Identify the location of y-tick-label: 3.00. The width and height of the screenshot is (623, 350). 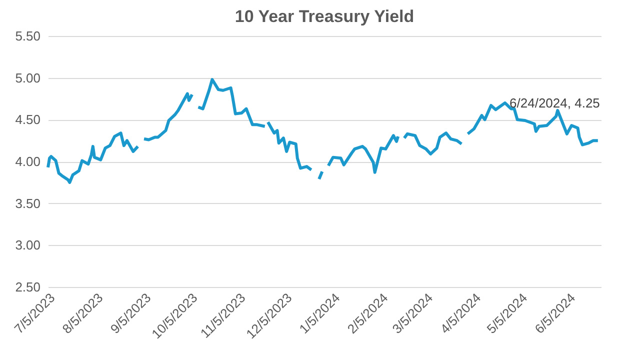
(27, 245).